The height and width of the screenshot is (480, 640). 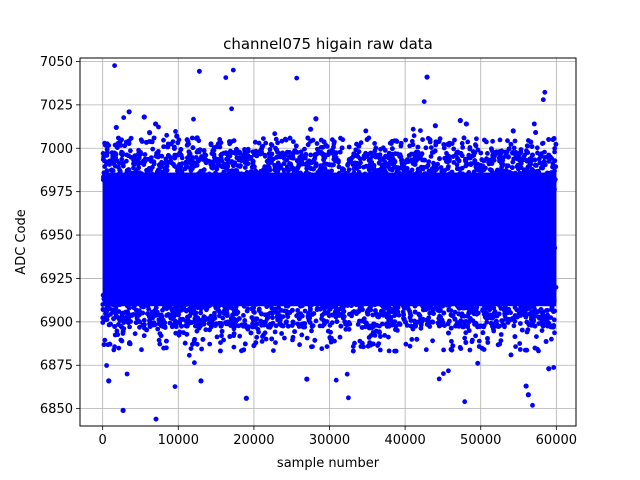 I want to click on y-tick-label: 6925, so click(x=56, y=279).